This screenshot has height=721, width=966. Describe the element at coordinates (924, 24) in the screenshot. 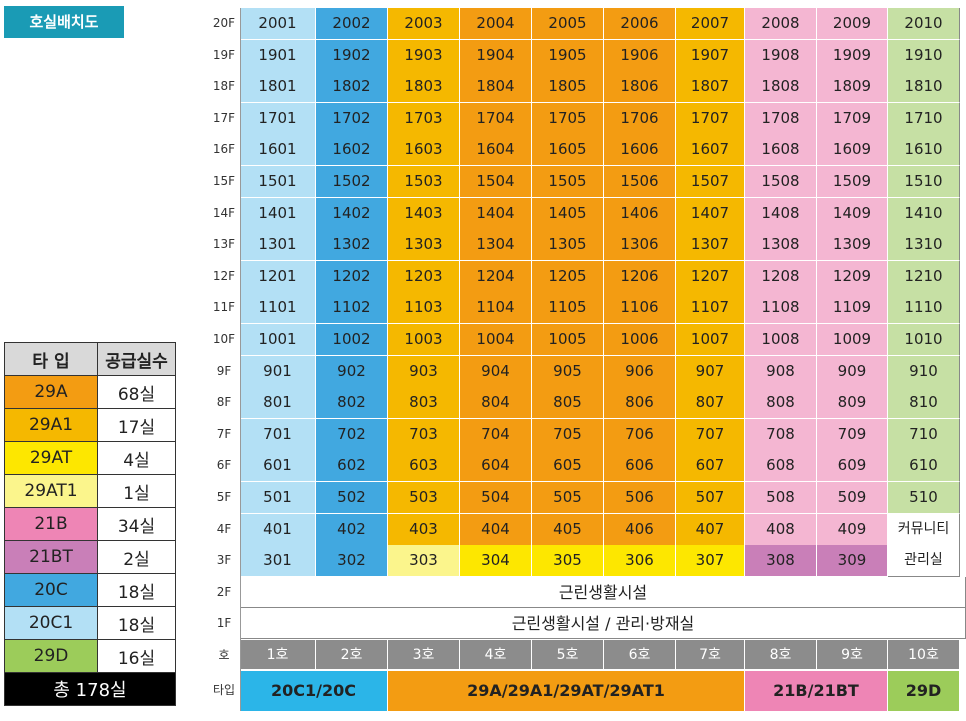

I see `room-cell: 2010` at that location.